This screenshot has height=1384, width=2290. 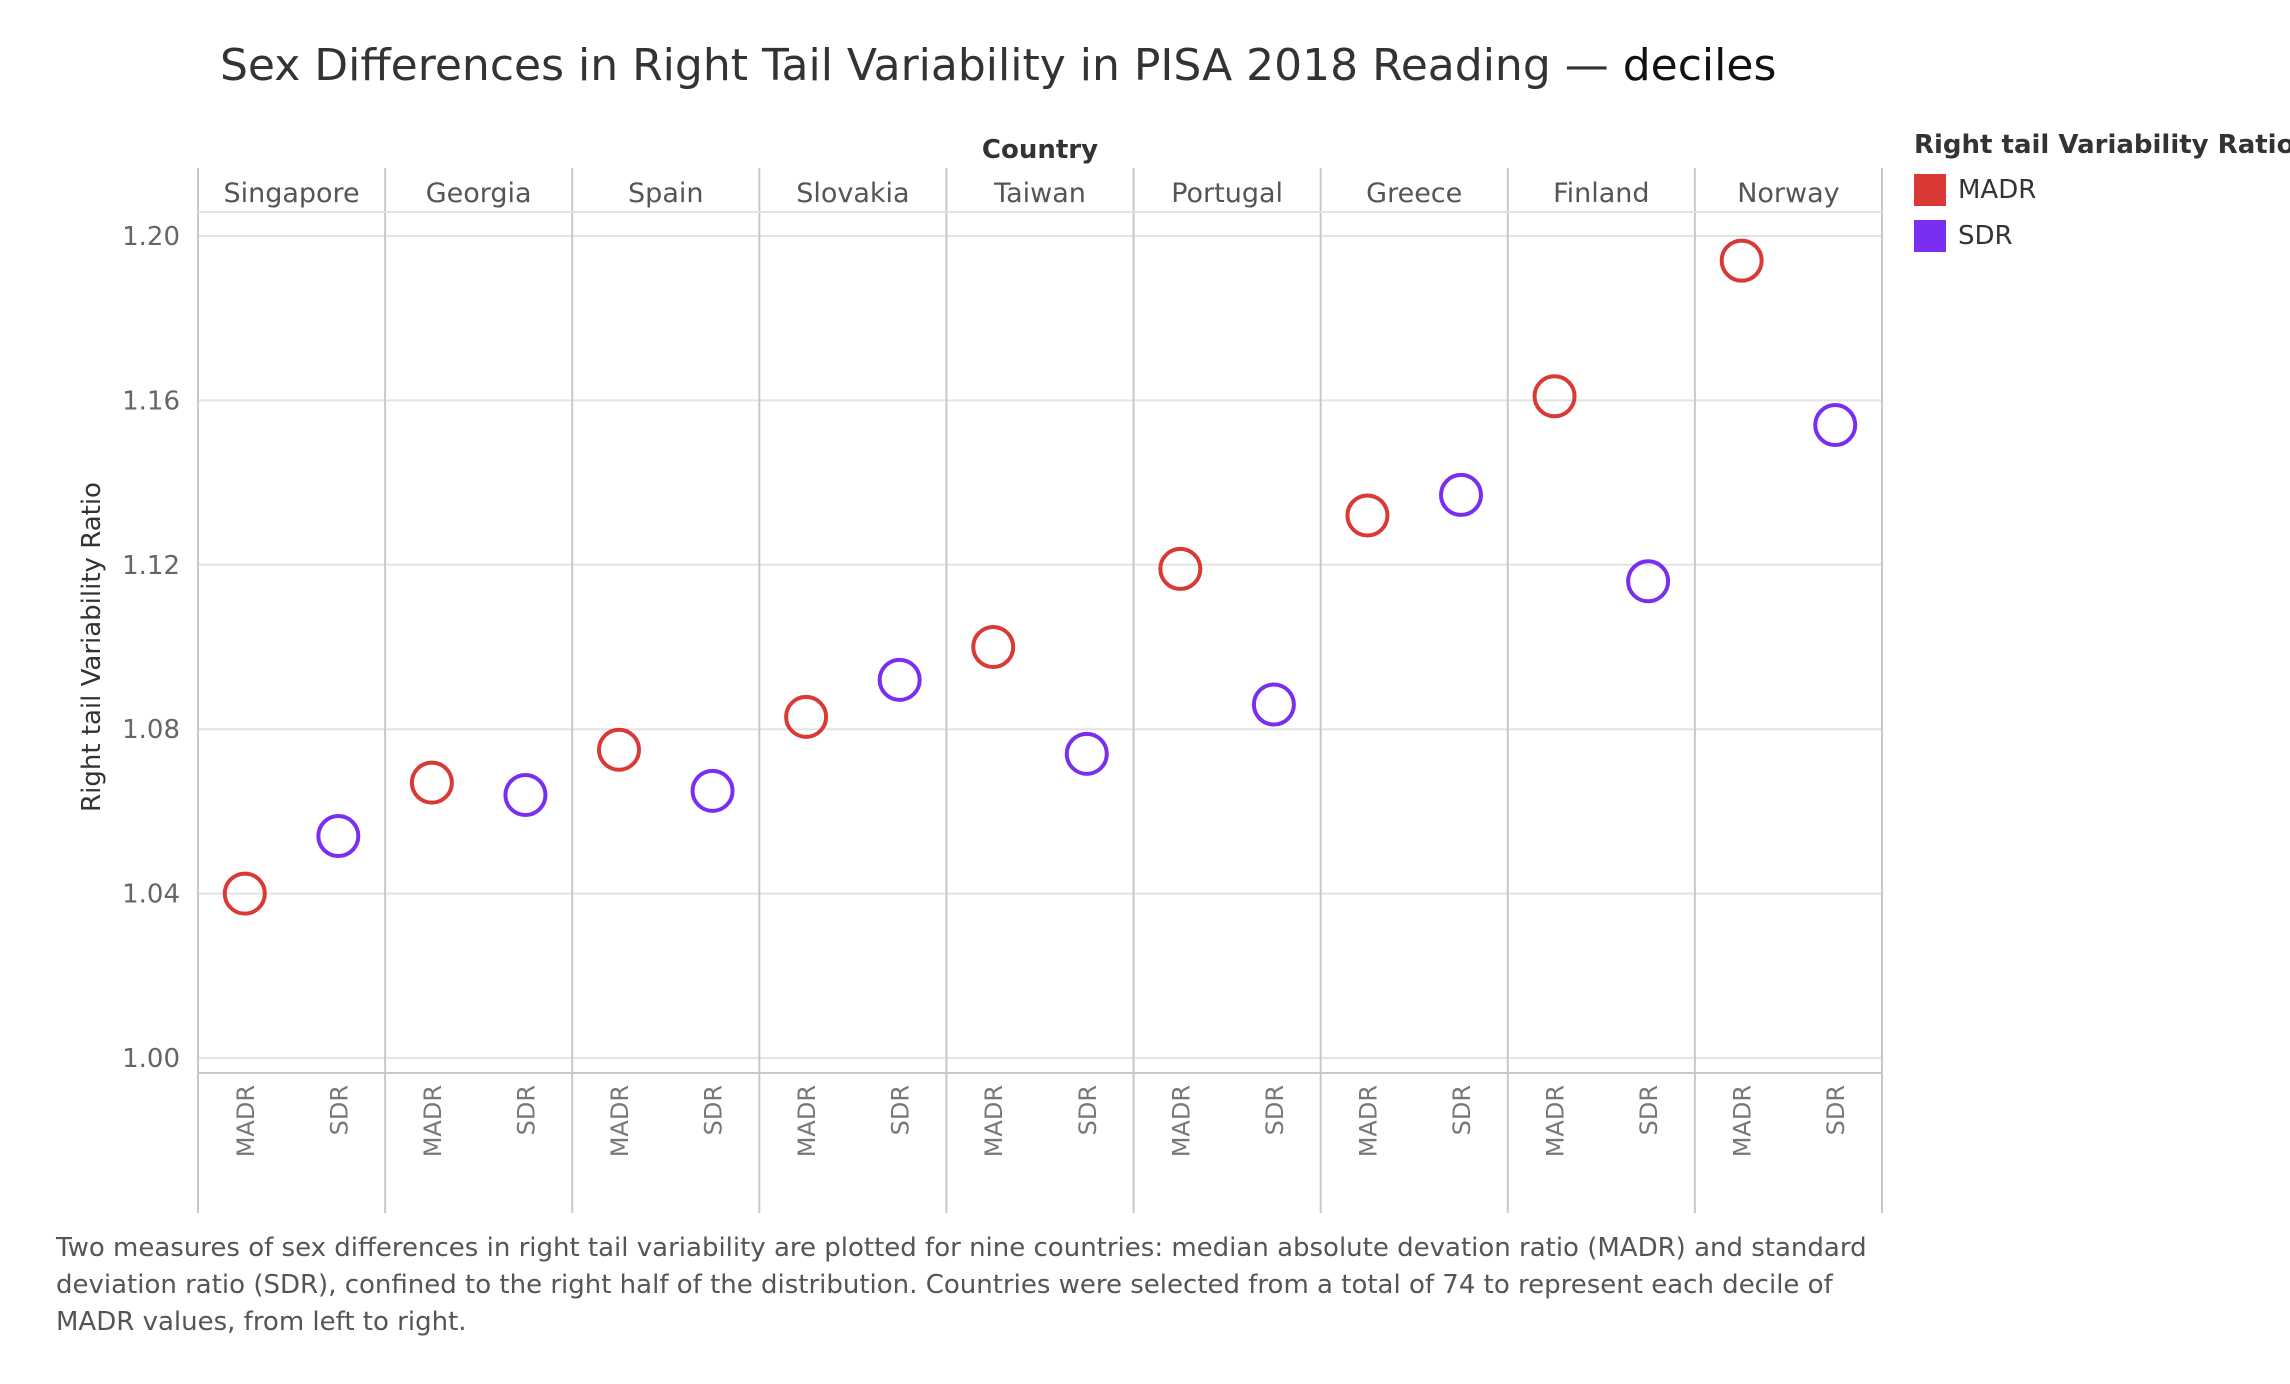 What do you see at coordinates (291, 193) in the screenshot?
I see `country-label: Singapore` at bounding box center [291, 193].